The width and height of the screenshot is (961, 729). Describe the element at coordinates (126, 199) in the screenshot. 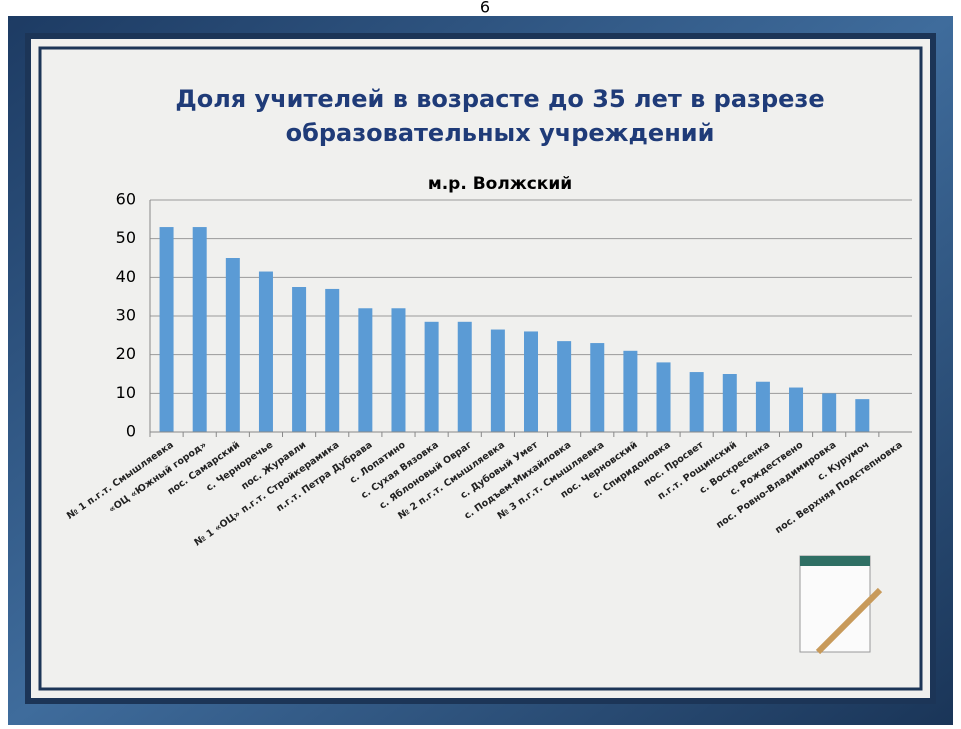

I see `y-tick-label: 60` at that location.